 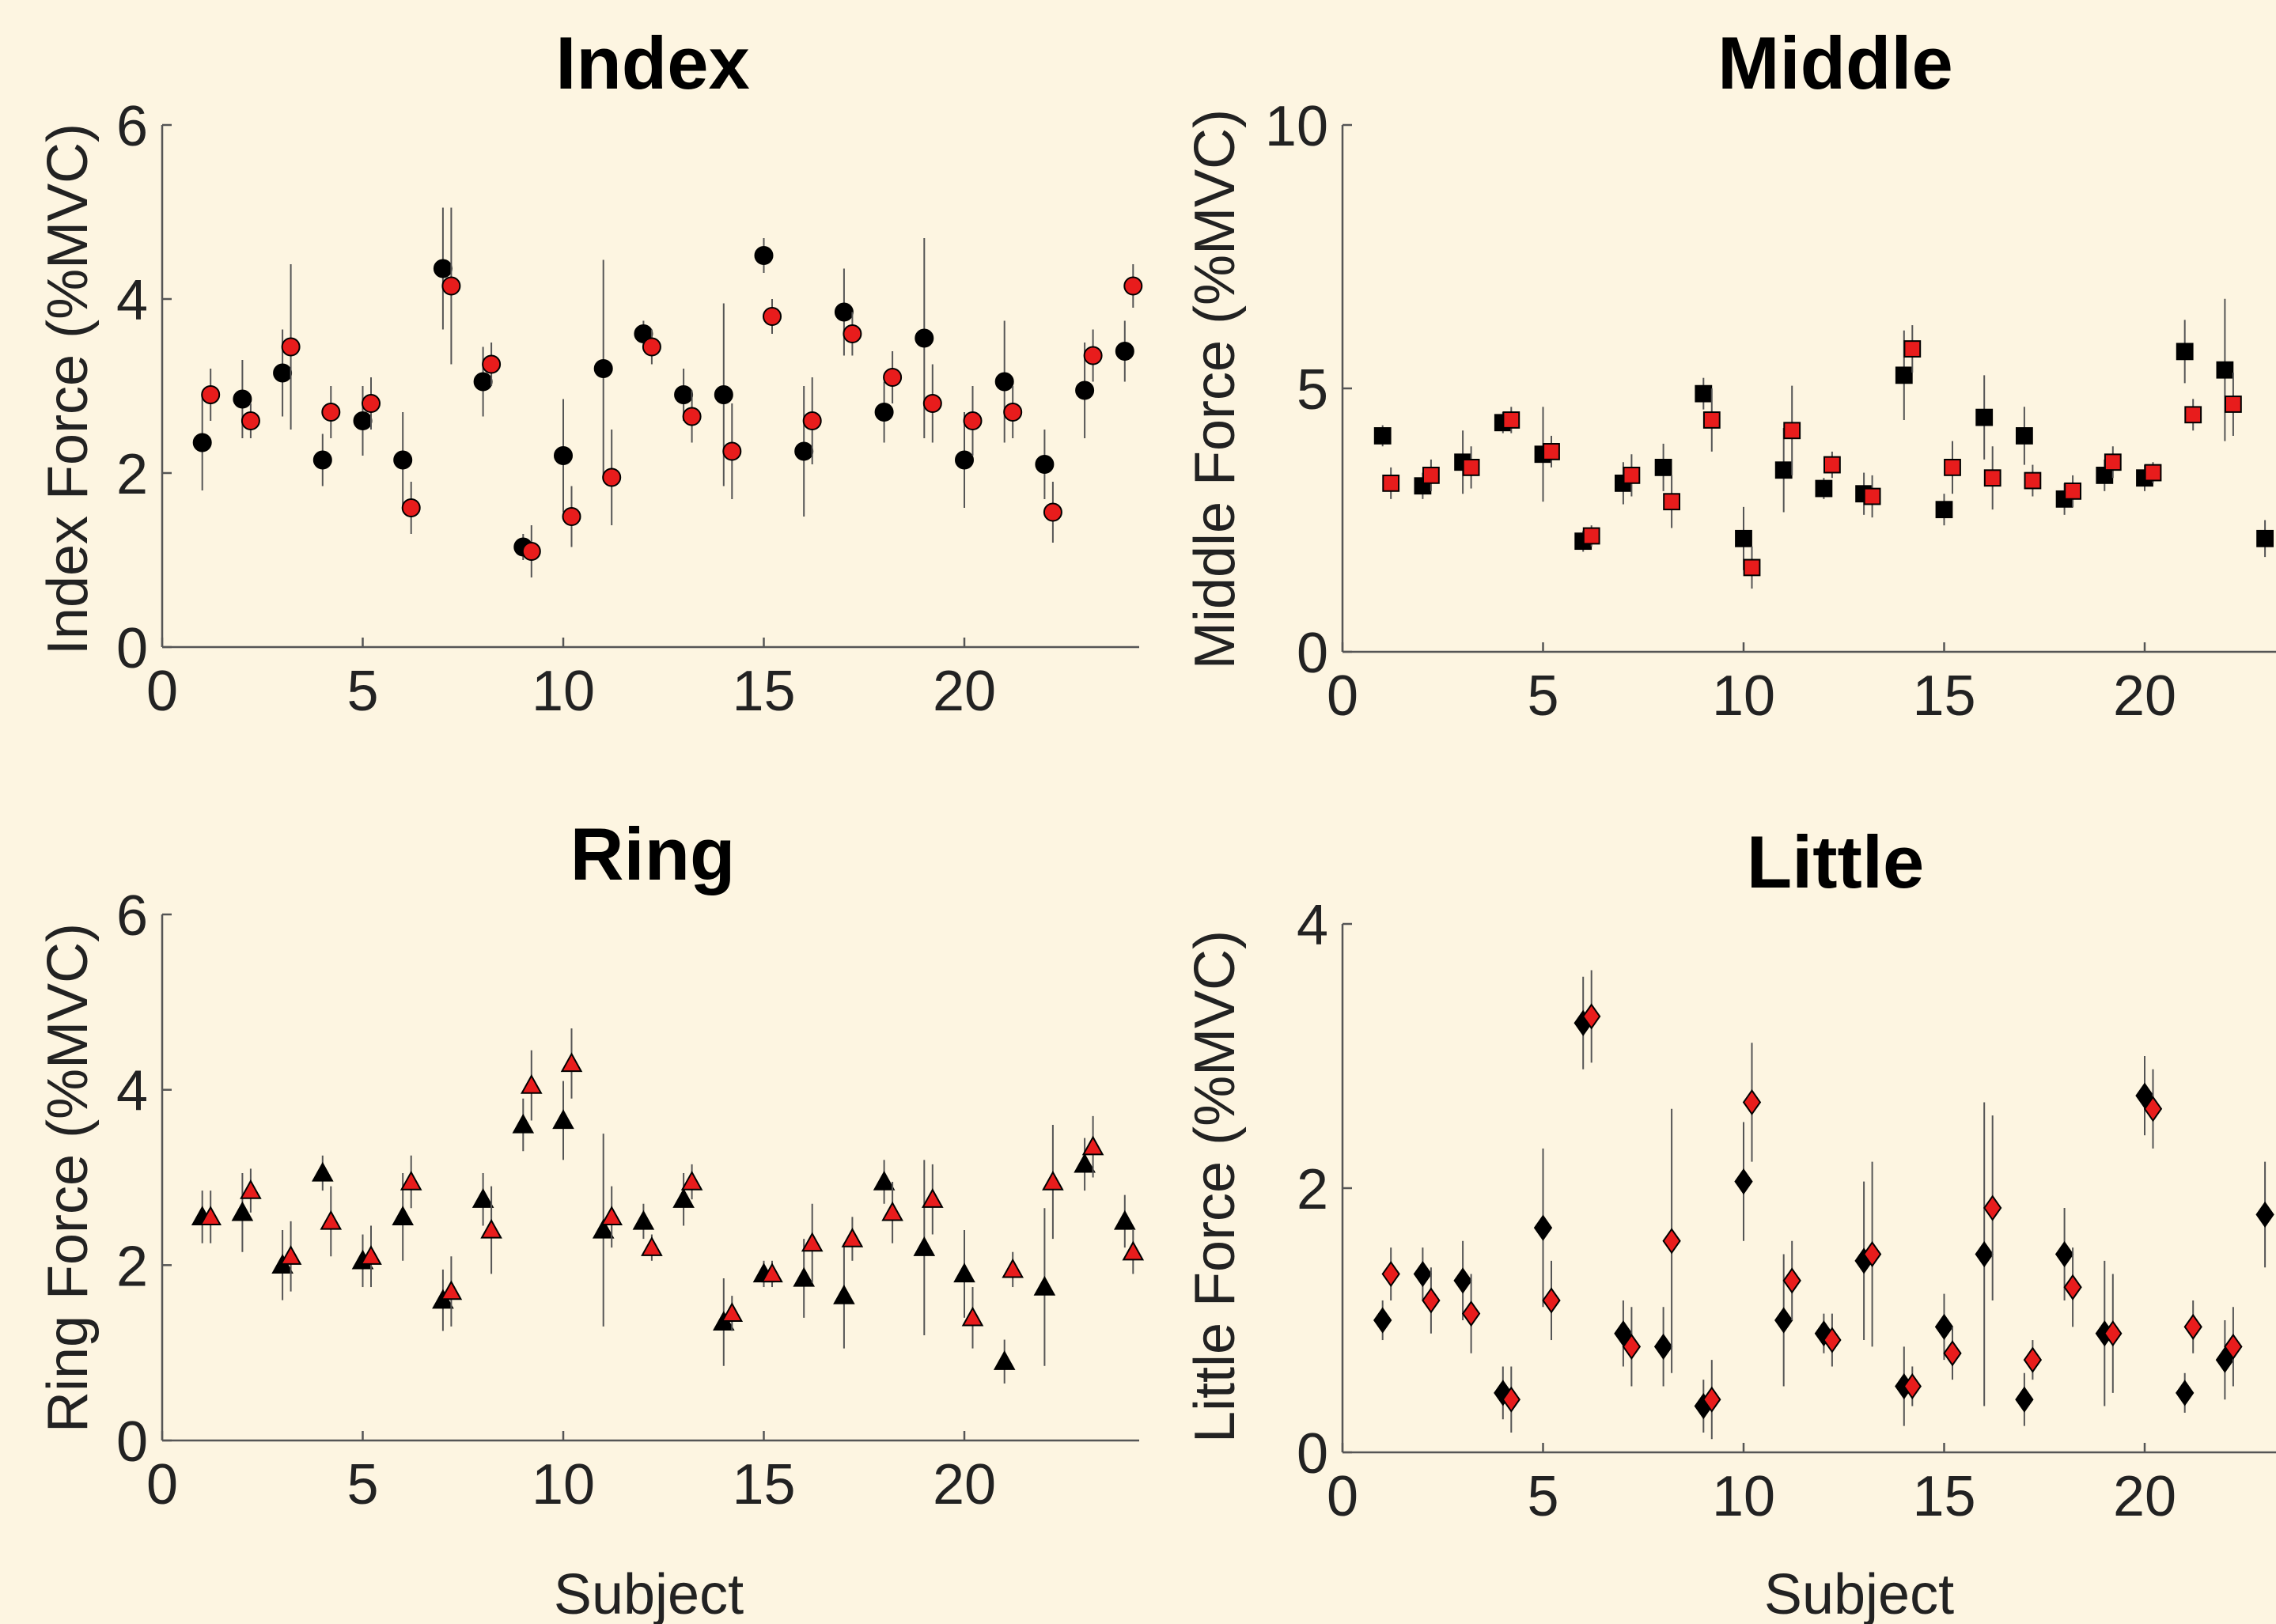 I want to click on y-tick-label: 6, so click(x=132, y=127).